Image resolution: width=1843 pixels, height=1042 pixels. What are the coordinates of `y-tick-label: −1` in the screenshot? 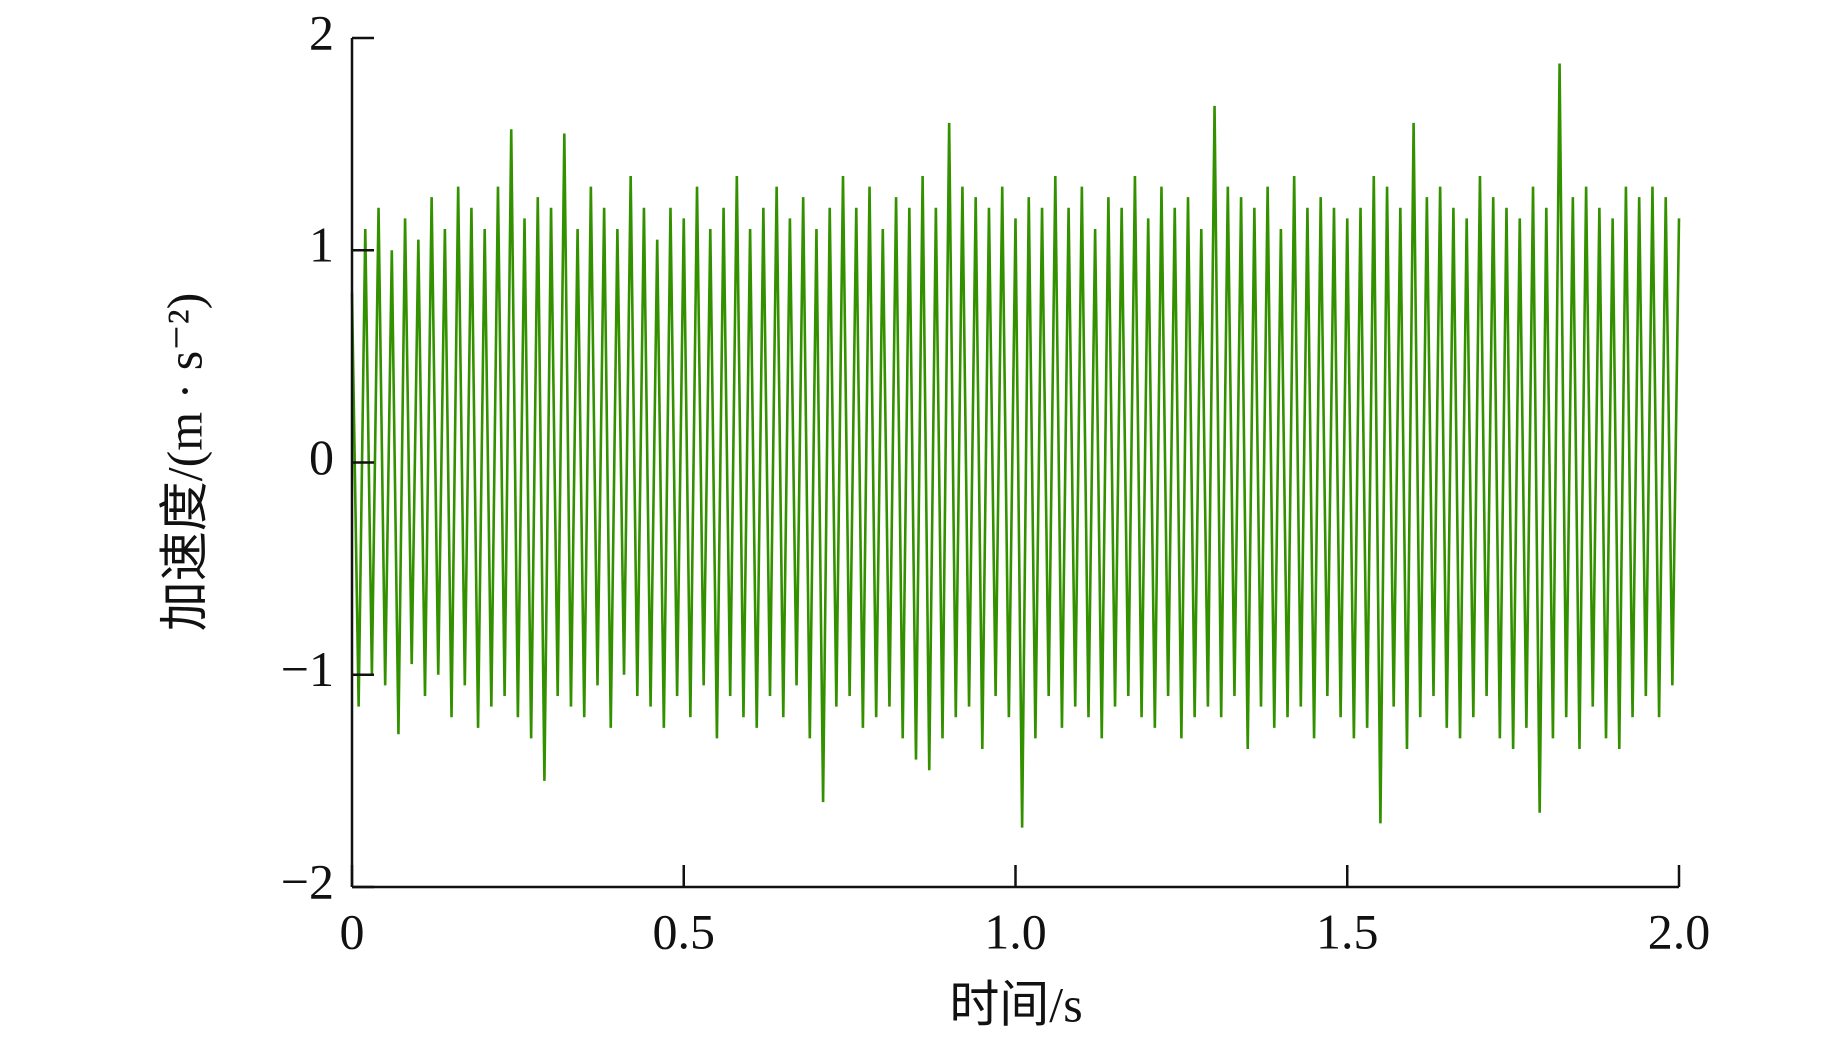 It's located at (307, 669).